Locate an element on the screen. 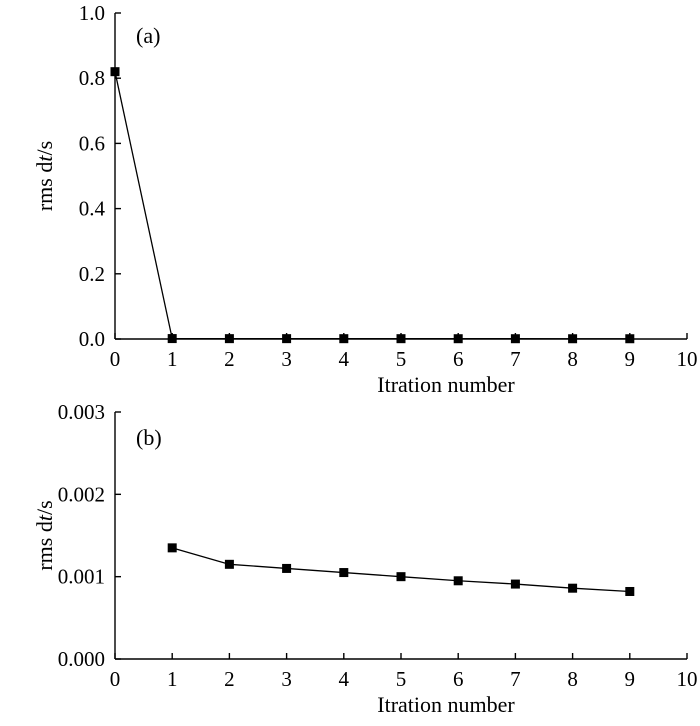 The width and height of the screenshot is (700, 726). y-tick-label: 0.000 is located at coordinates (81, 659).